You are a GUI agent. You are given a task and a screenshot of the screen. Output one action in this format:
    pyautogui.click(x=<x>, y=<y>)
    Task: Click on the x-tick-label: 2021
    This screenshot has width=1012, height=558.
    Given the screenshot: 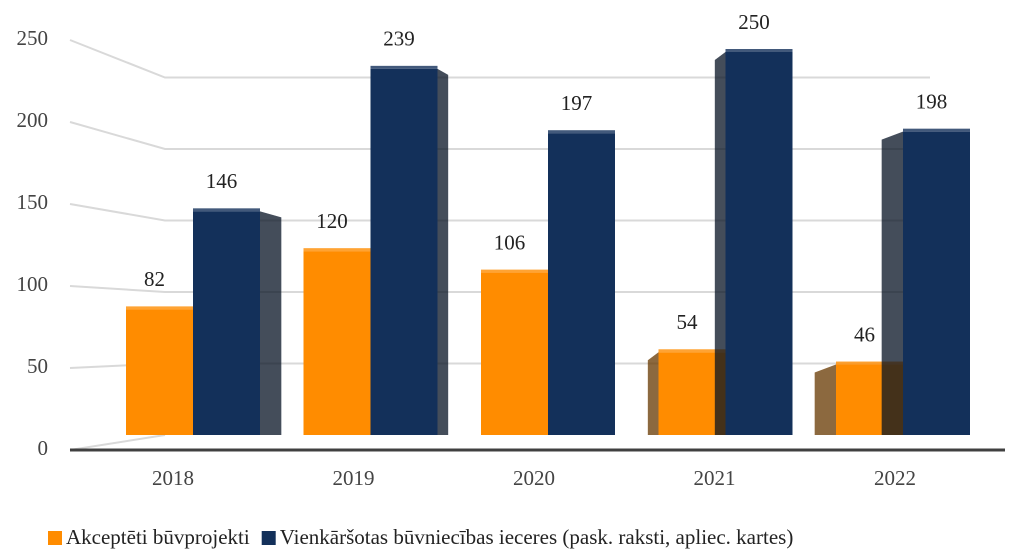 What is the action you would take?
    pyautogui.click(x=715, y=478)
    